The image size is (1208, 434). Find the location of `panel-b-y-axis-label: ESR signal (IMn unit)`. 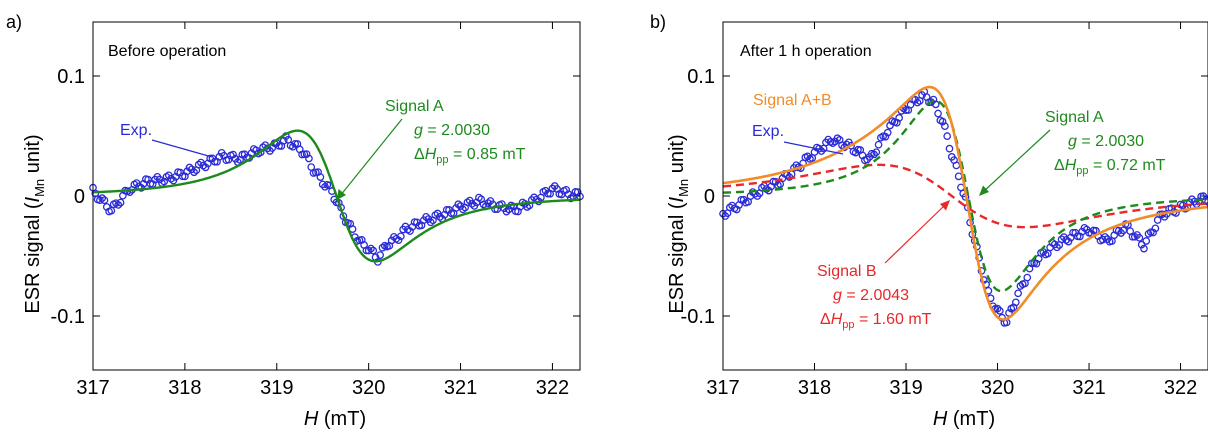

panel-b-y-axis-label: ESR signal (IMn unit) is located at coordinates (678, 223).